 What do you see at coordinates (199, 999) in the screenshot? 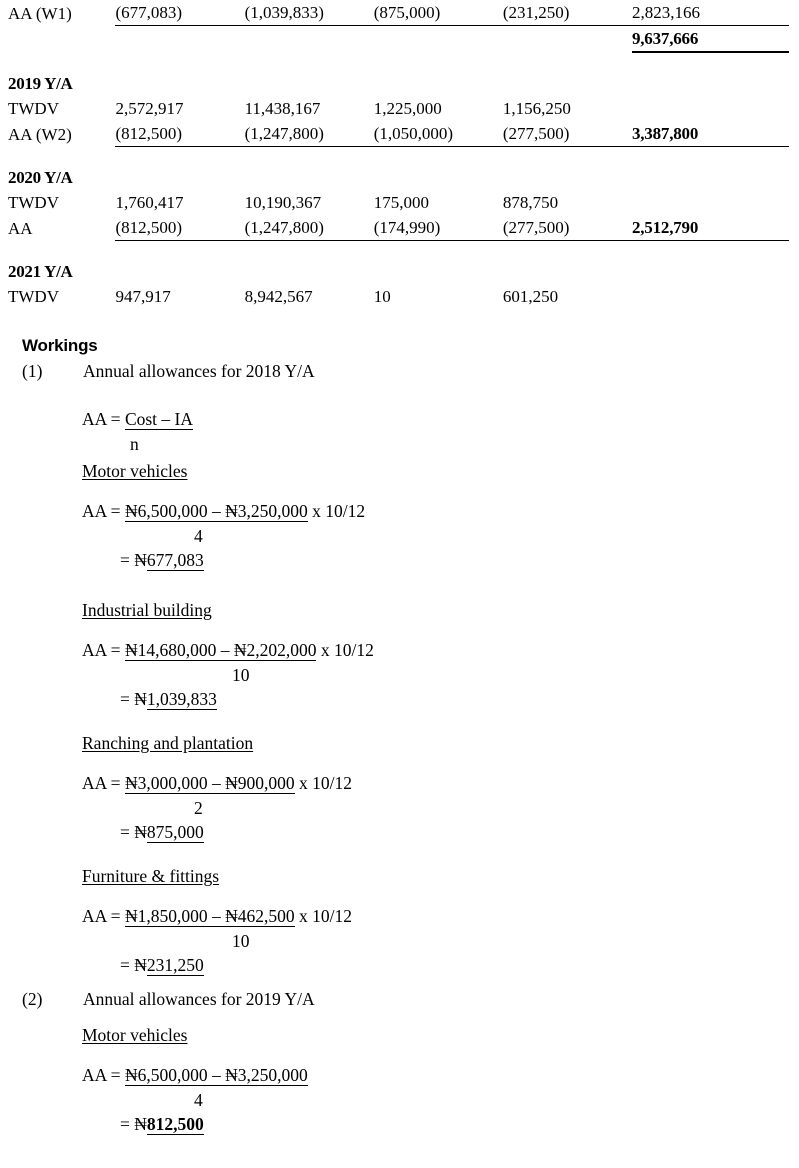
I see `working-title: Annual allowances for 2019 Y/A` at bounding box center [199, 999].